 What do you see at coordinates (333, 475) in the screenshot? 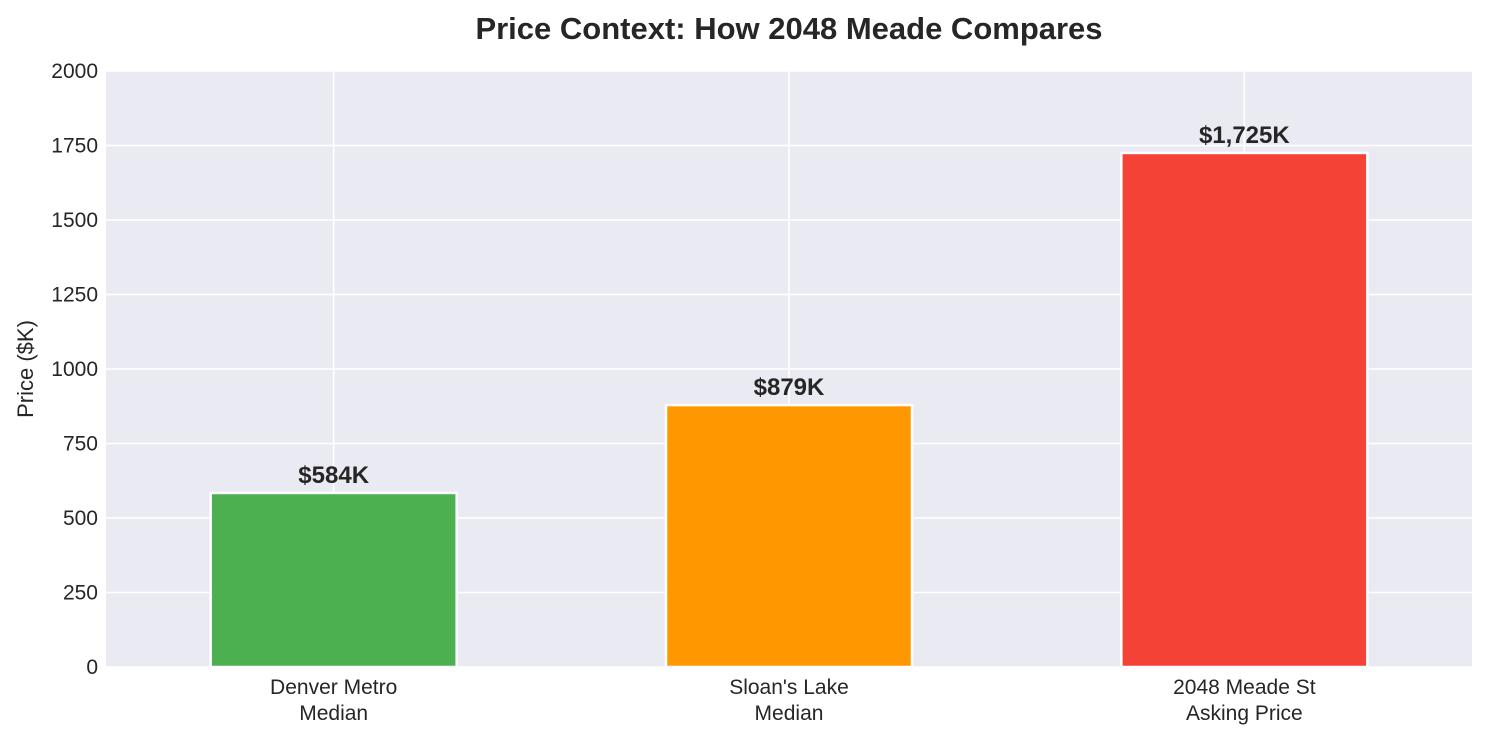
I see `data-label-0: $584K` at bounding box center [333, 475].